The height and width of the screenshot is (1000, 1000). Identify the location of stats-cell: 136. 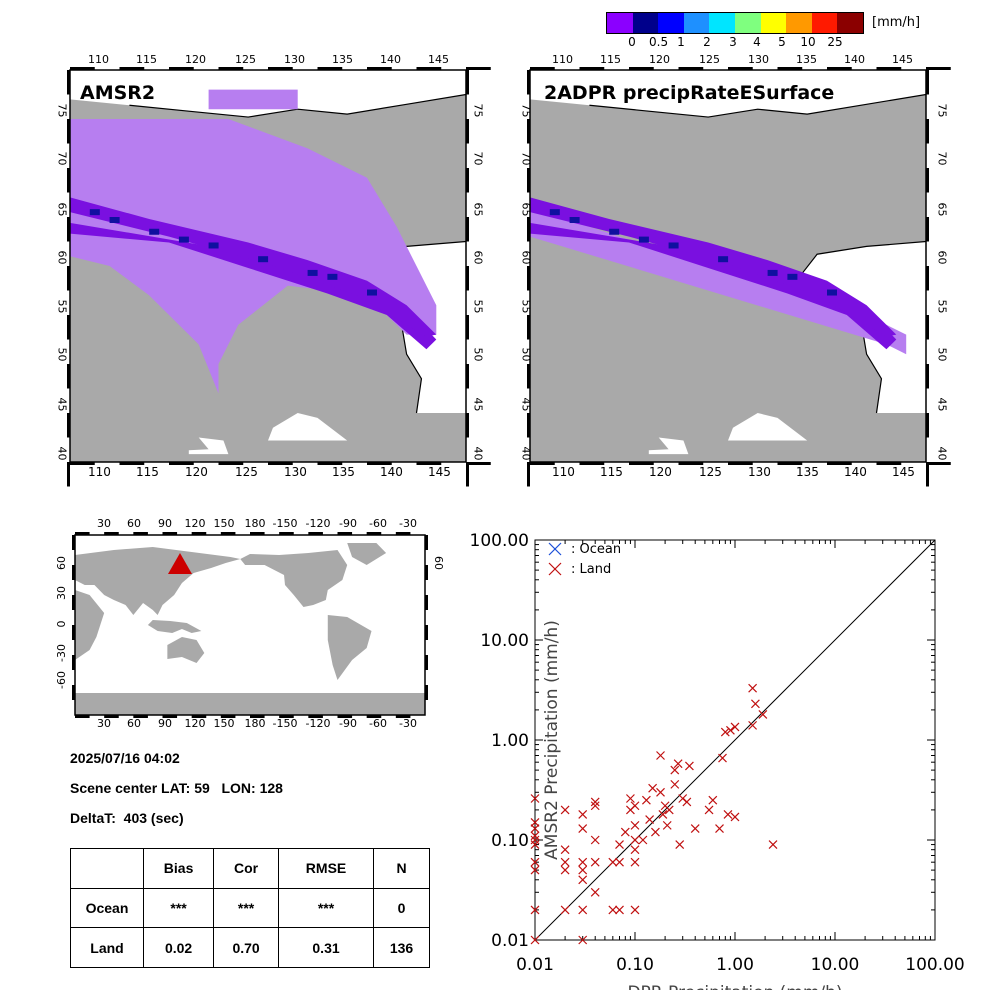
(401, 947).